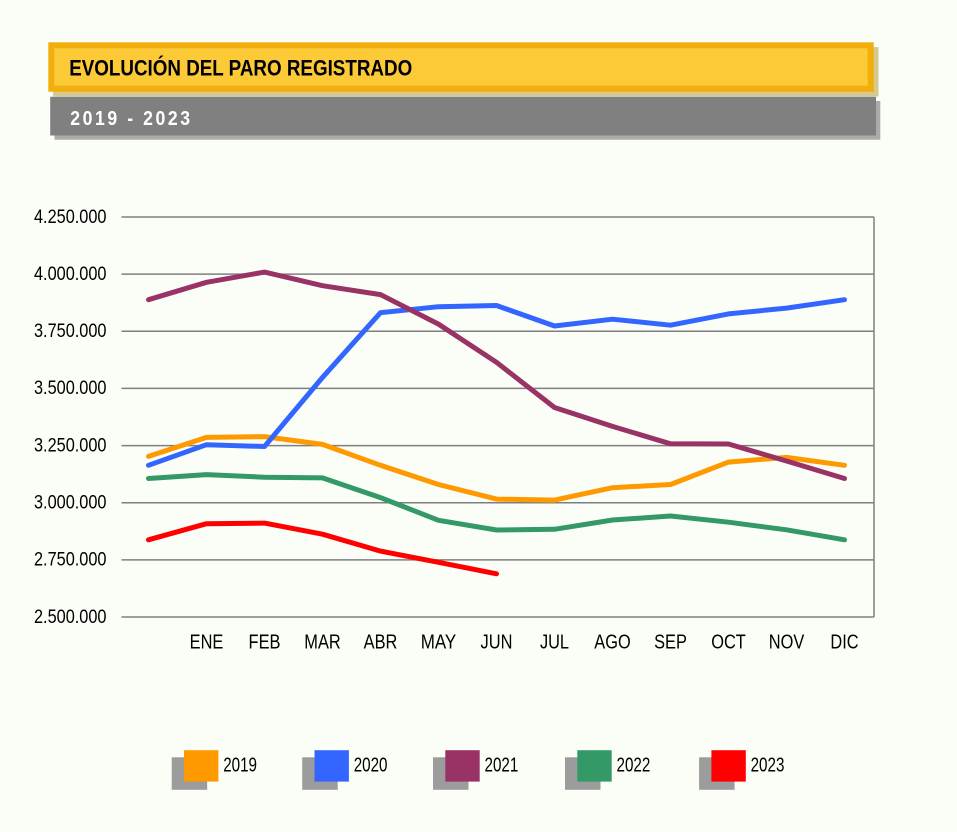 Image resolution: width=957 pixels, height=832 pixels. Describe the element at coordinates (207, 643) in the screenshot. I see `svg-text: ENE` at that location.